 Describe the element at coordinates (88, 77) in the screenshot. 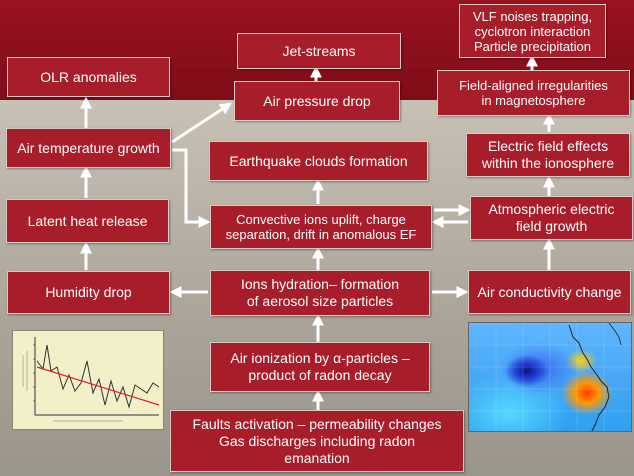

I see `box-olr-anomalies: OLR anomalies` at that location.